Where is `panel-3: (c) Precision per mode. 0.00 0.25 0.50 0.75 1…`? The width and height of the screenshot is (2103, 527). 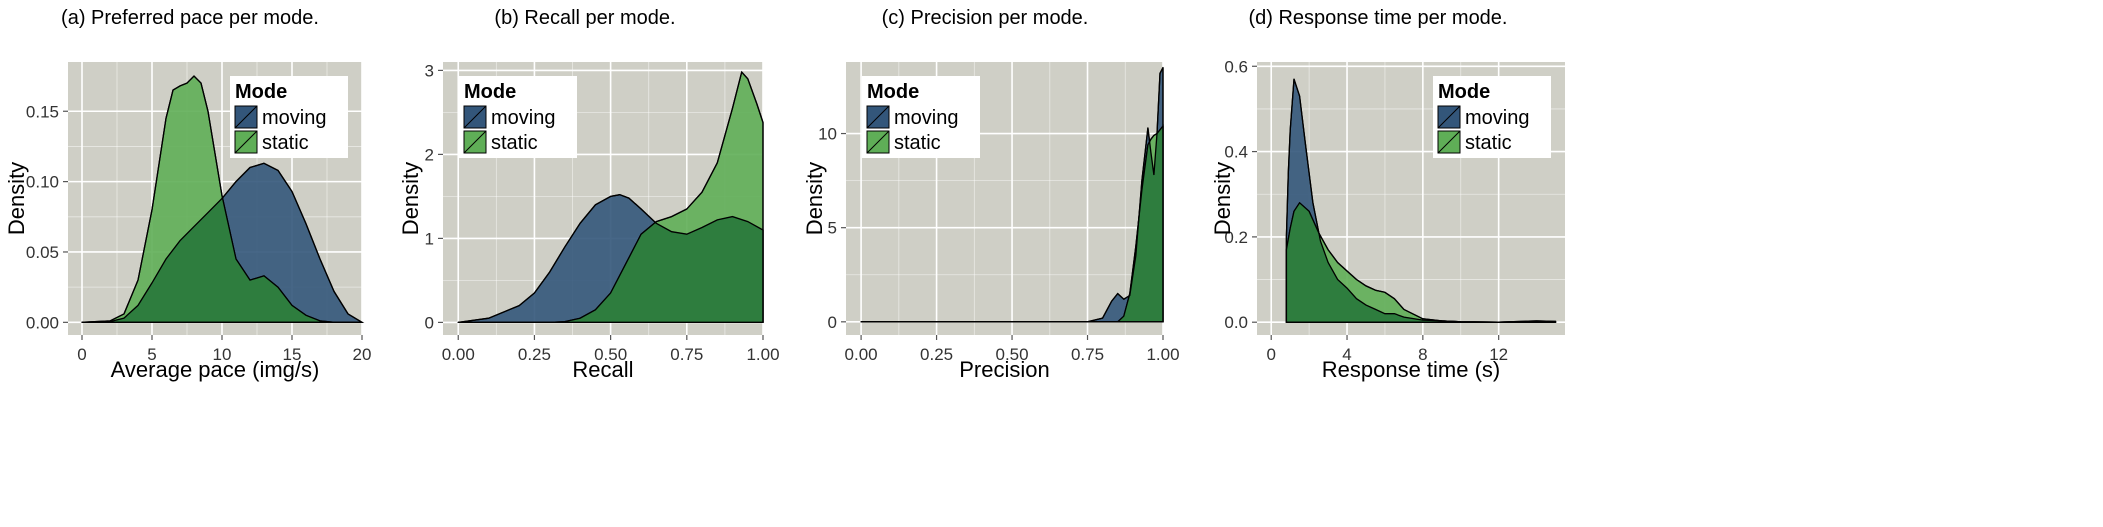 panel-3: (c) Precision per mode. 0.00 0.25 0.50 0.75 1… is located at coordinates (991, 194).